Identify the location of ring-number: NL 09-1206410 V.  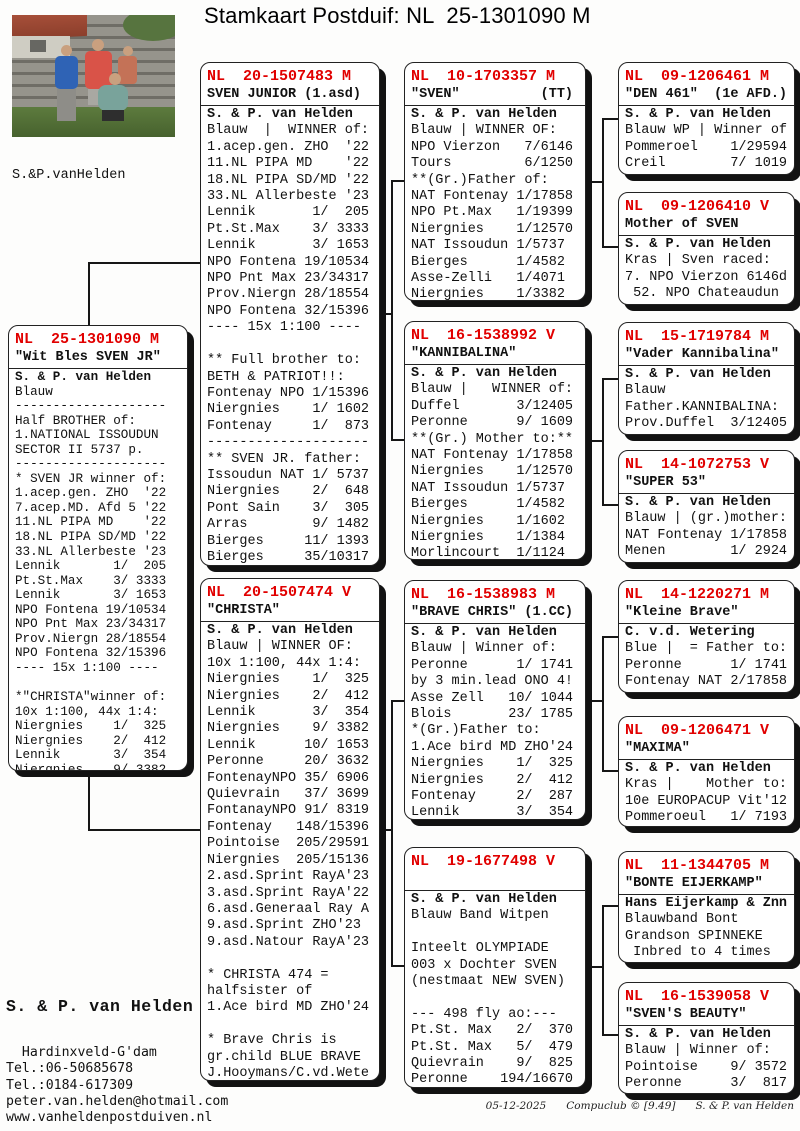
(697, 206).